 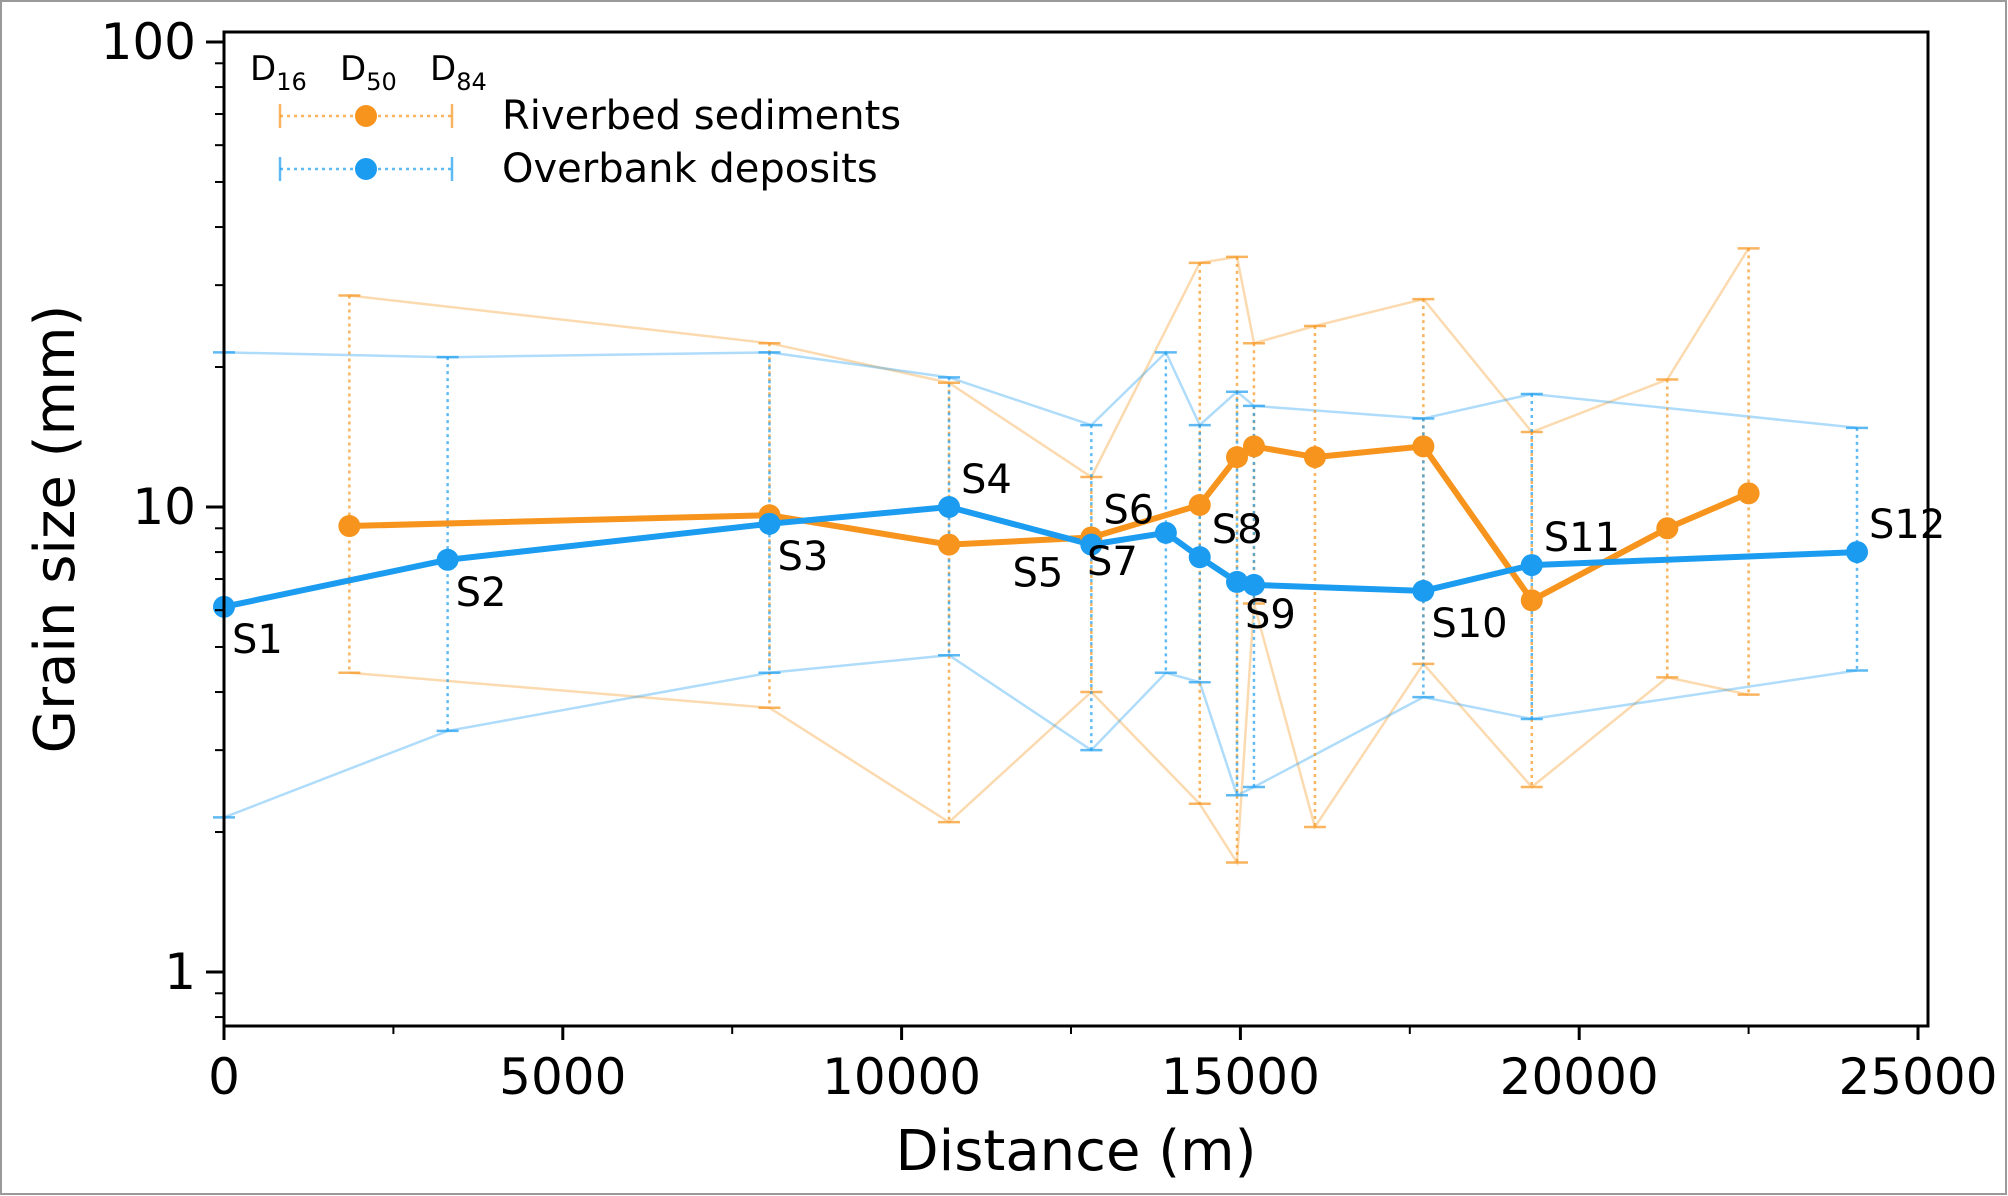 I want to click on y-tick-label: 10, so click(x=164, y=507).